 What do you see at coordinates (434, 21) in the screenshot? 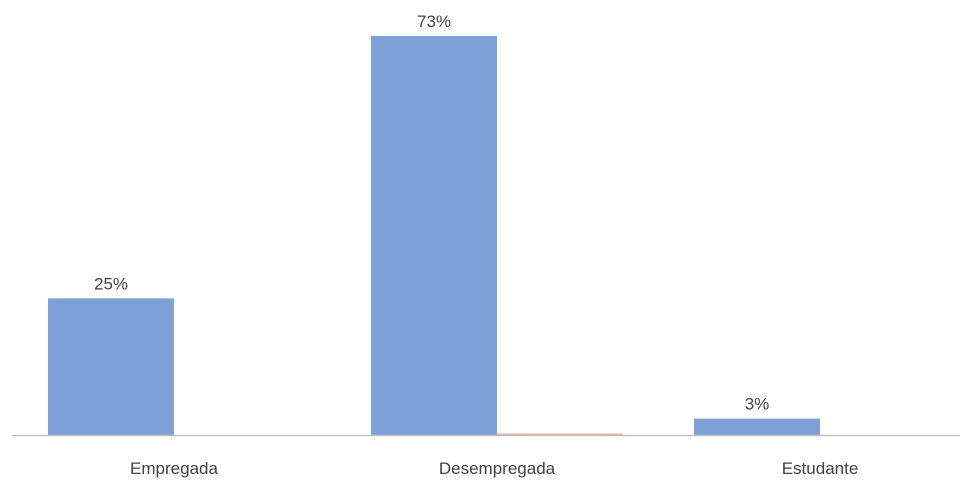
I see `value-label-desempregada: 73%` at bounding box center [434, 21].